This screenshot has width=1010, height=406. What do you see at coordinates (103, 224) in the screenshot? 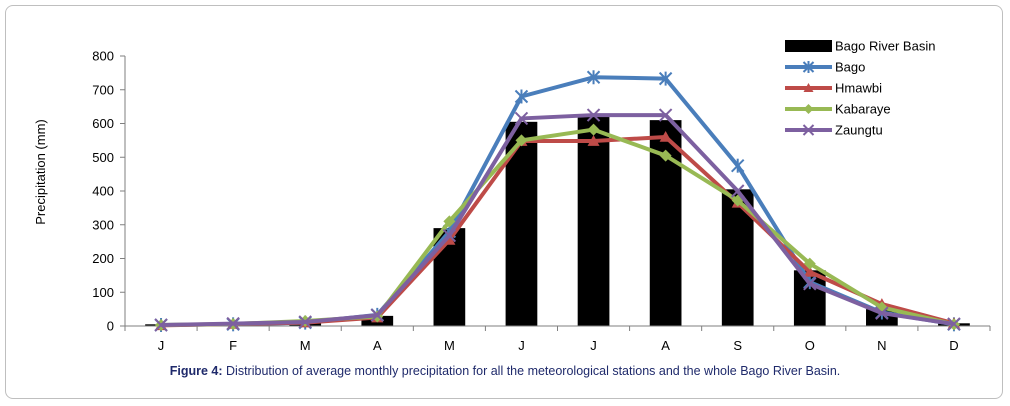
I see `y-tick-label: 300` at bounding box center [103, 224].